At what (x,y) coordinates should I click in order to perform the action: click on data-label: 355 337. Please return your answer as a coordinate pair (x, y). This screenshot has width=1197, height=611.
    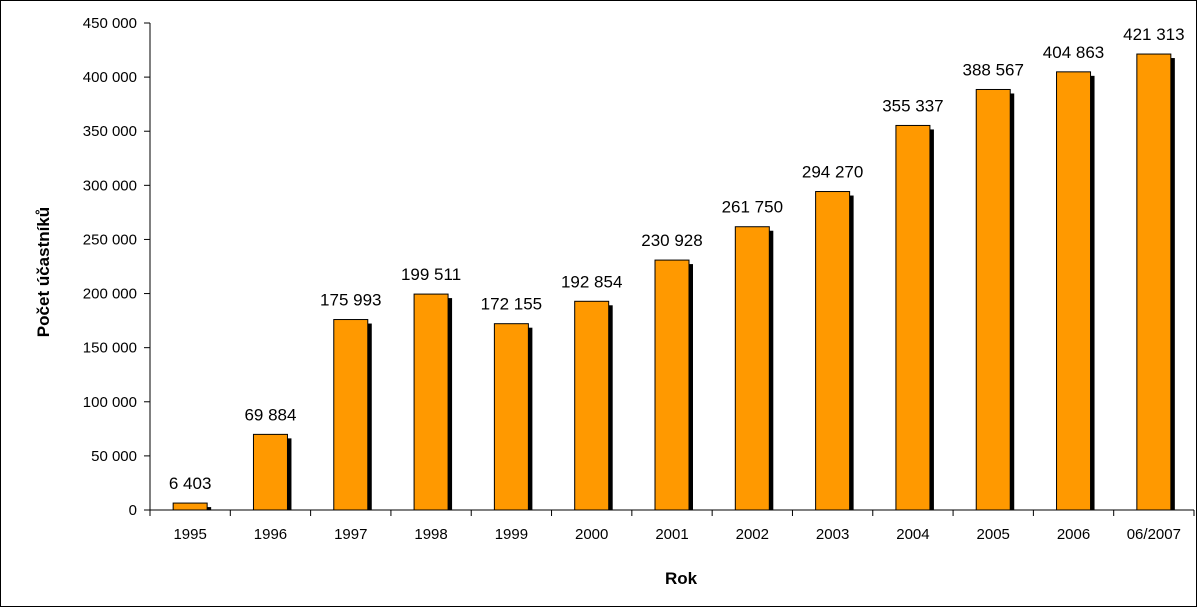
    Looking at the image, I should click on (912, 105).